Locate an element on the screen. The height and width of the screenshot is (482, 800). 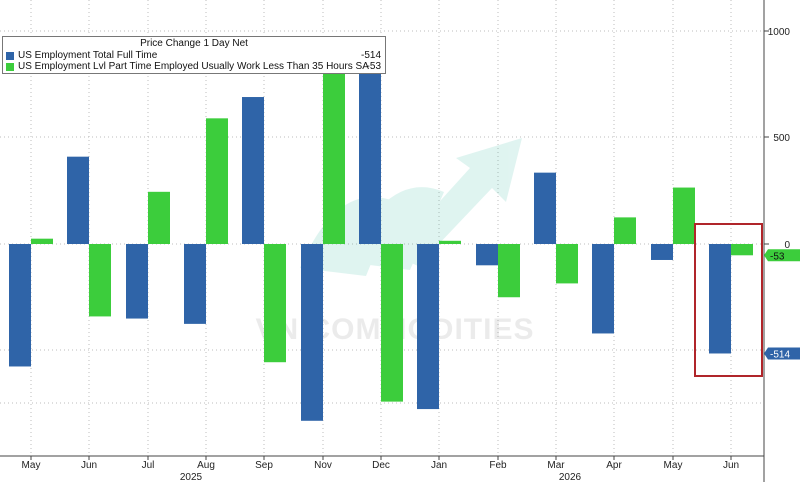
x-tick-label: Nov is located at coordinates (323, 465).